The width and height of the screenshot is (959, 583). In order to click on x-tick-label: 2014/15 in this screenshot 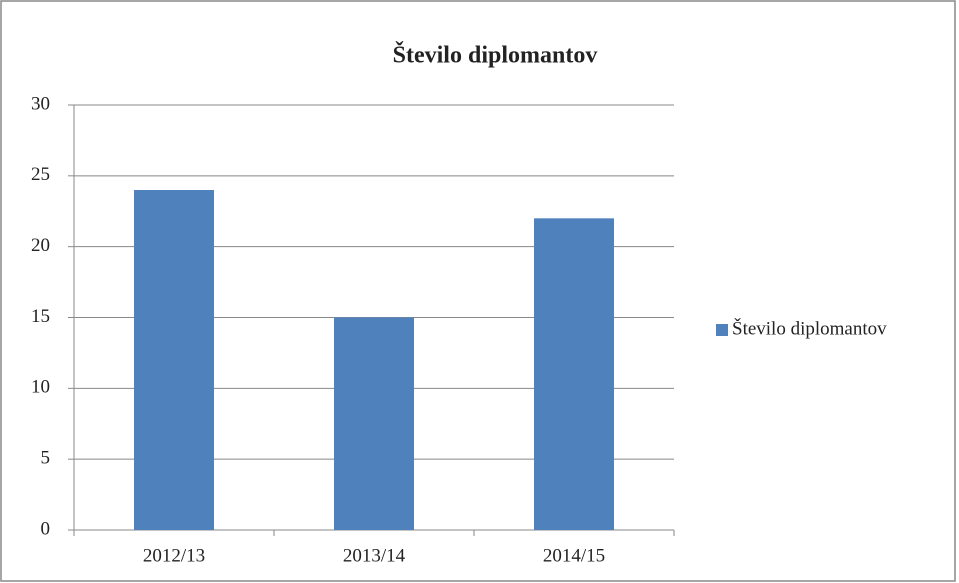, I will do `click(574, 555)`.